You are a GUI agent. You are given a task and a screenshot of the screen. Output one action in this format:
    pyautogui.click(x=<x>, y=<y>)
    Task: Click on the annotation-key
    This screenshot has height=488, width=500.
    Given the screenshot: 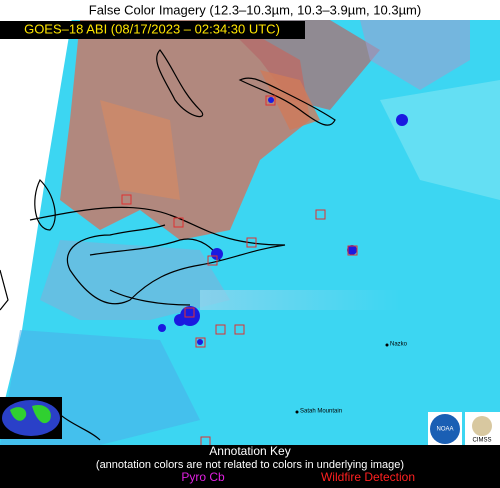 What is the action you would take?
    pyautogui.click(x=250, y=466)
    